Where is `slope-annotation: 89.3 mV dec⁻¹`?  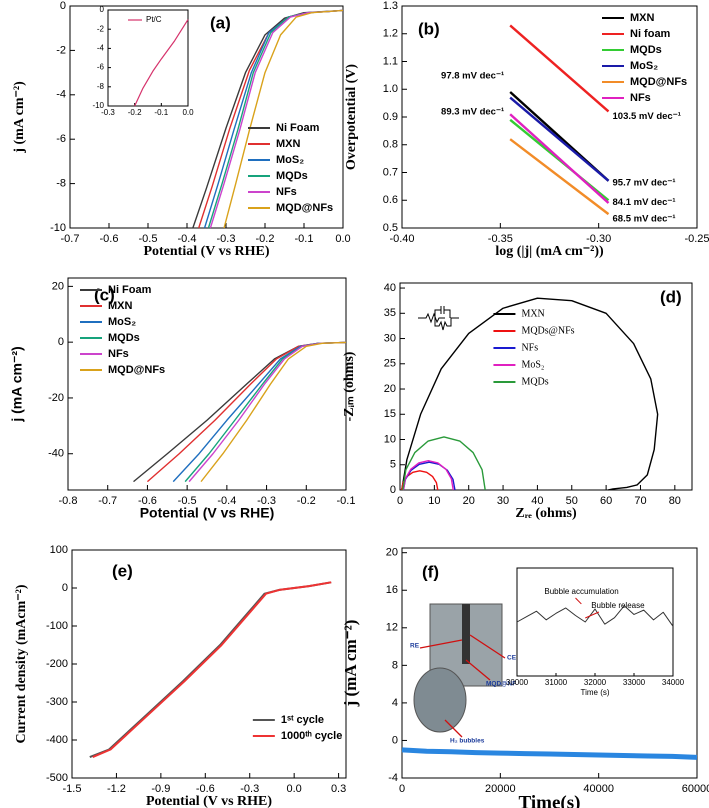 slope-annotation: 89.3 mV dec⁻¹ is located at coordinates (472, 112).